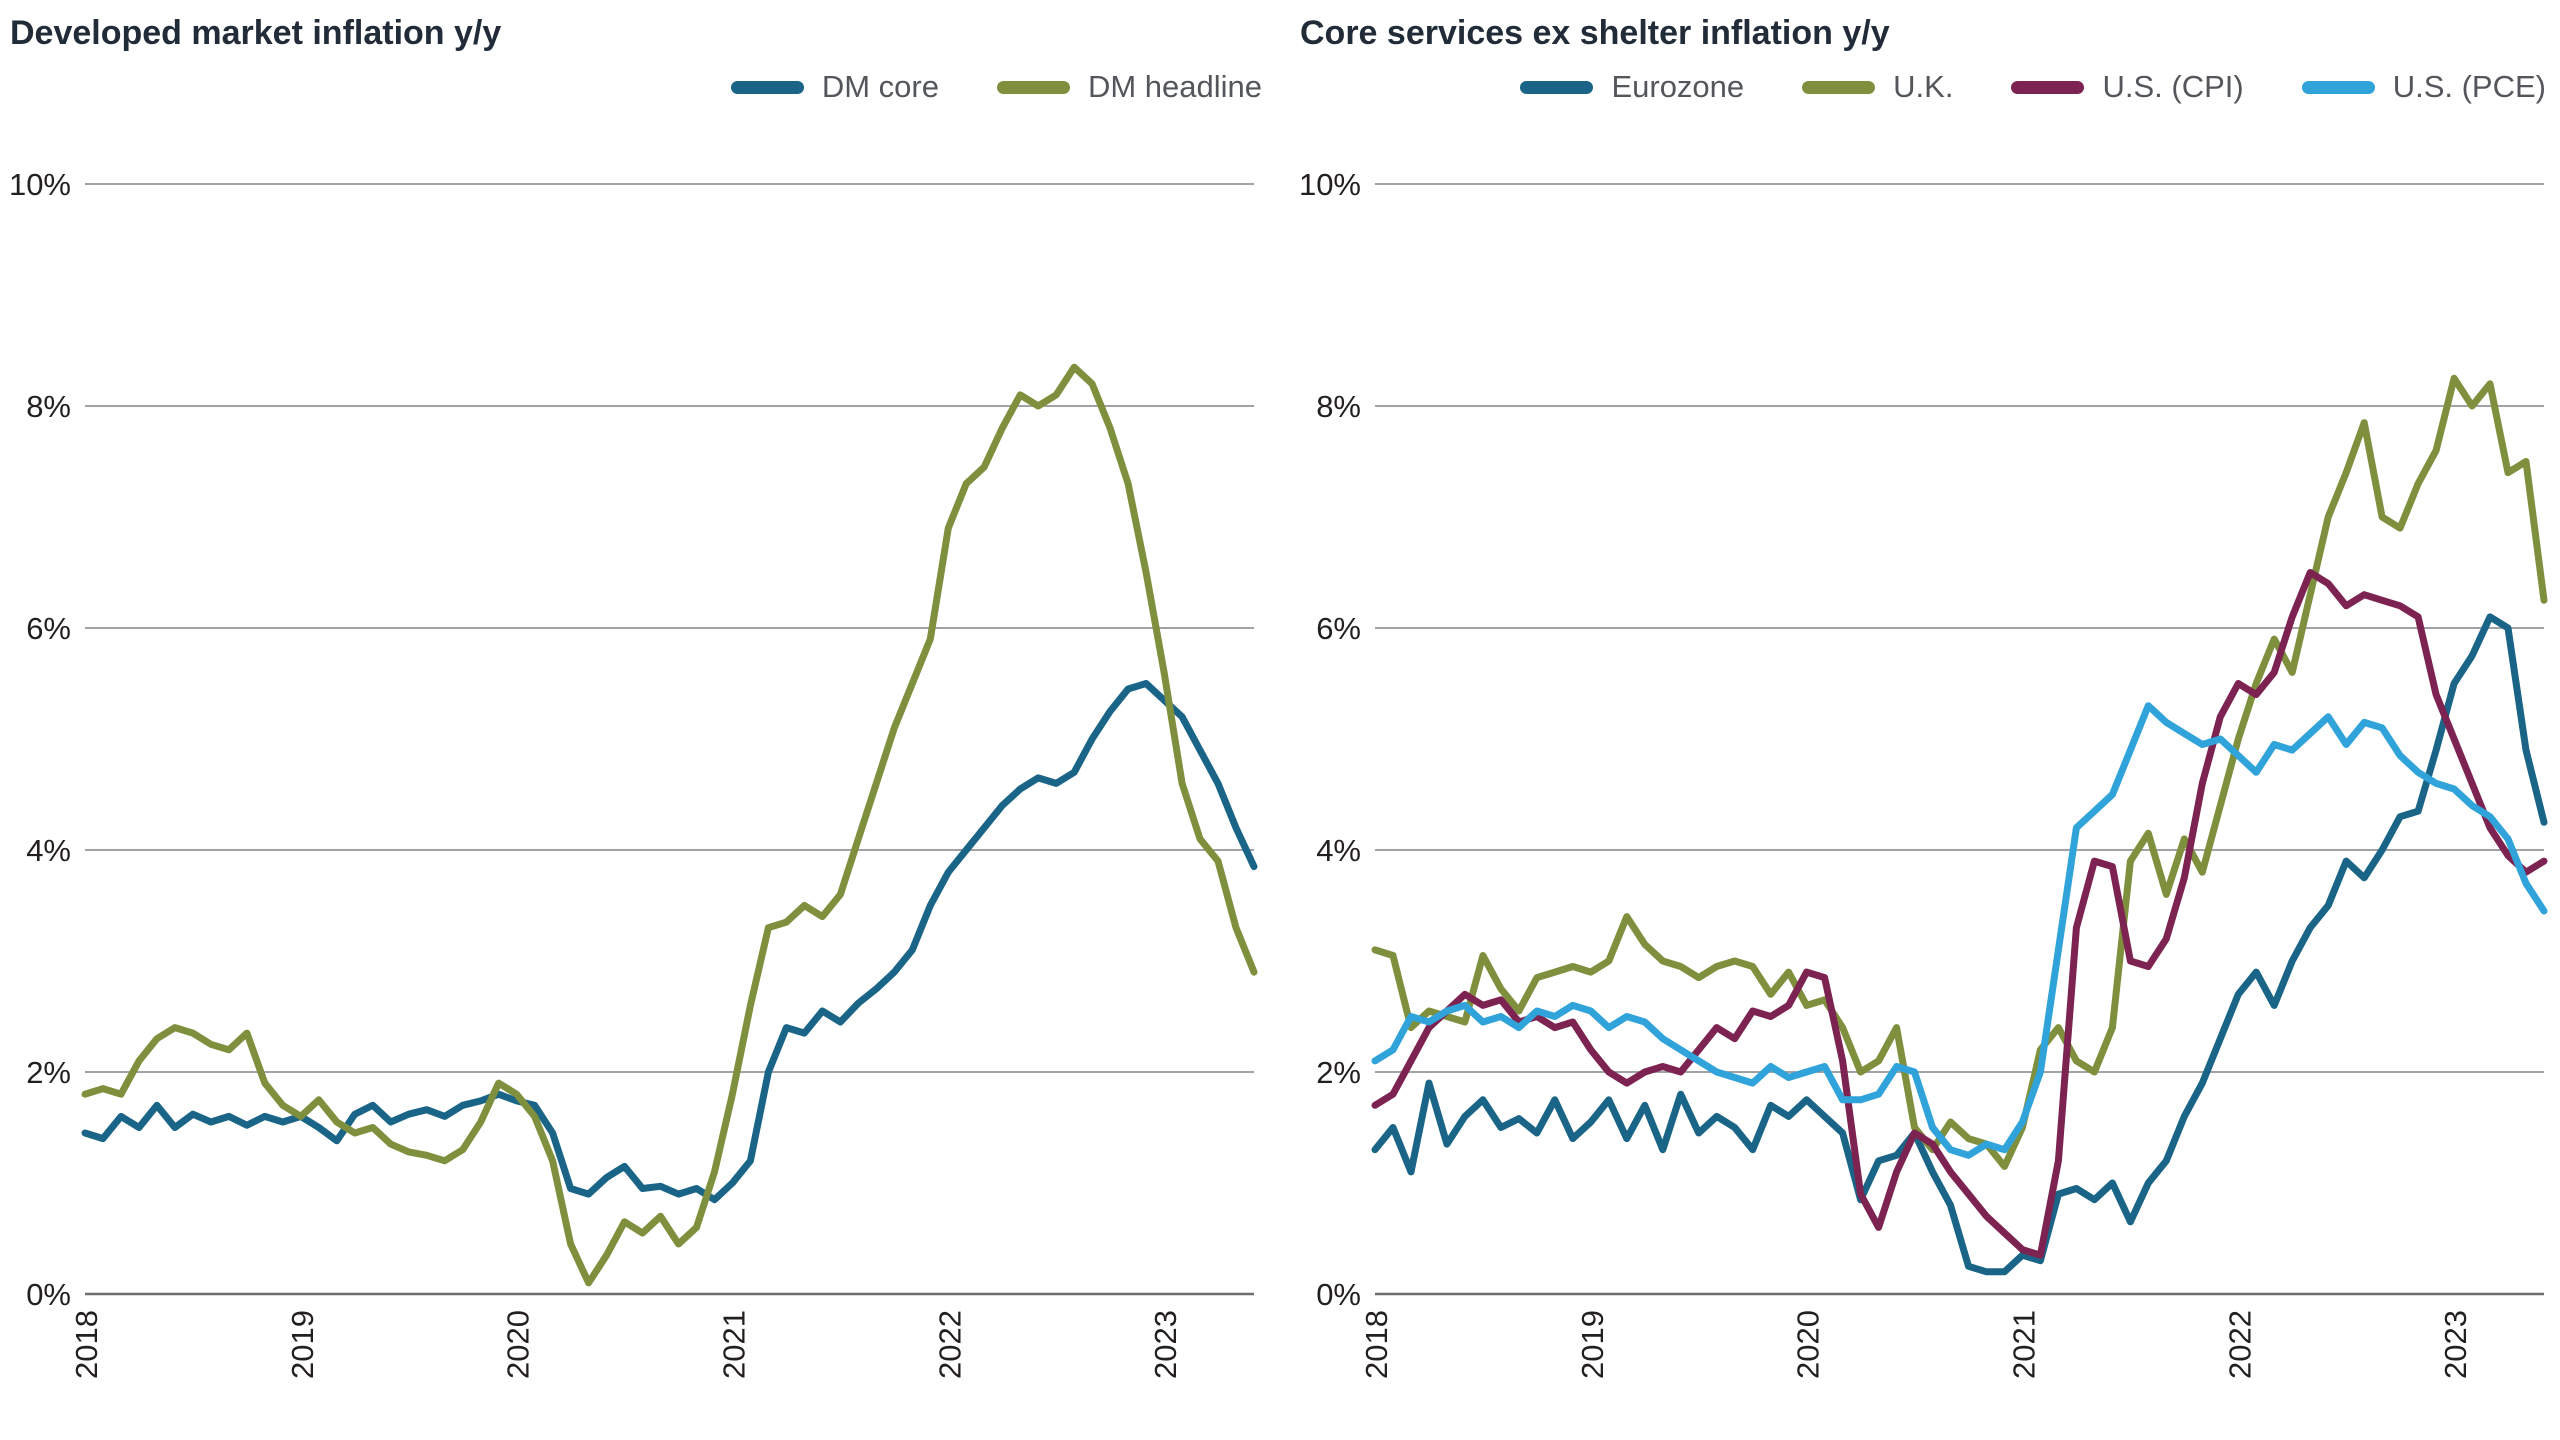 The height and width of the screenshot is (1440, 2560). Describe the element at coordinates (1959, 930) in the screenshot. I see `series-line-u-s-pce` at that location.